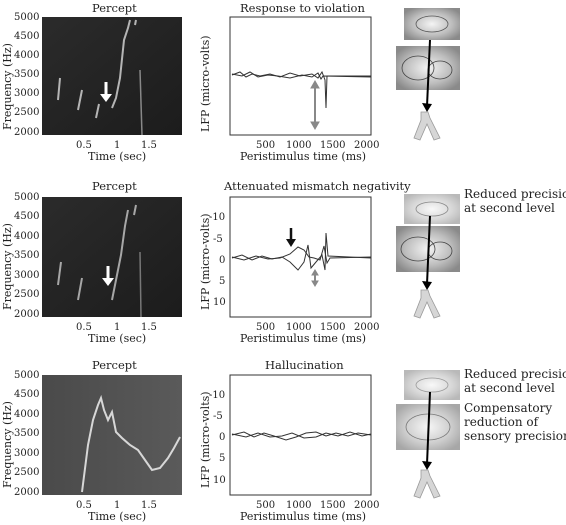 This screenshot has width=566, height=525. I want to click on lfp-ytick-3-m10: -10, so click(217, 395).